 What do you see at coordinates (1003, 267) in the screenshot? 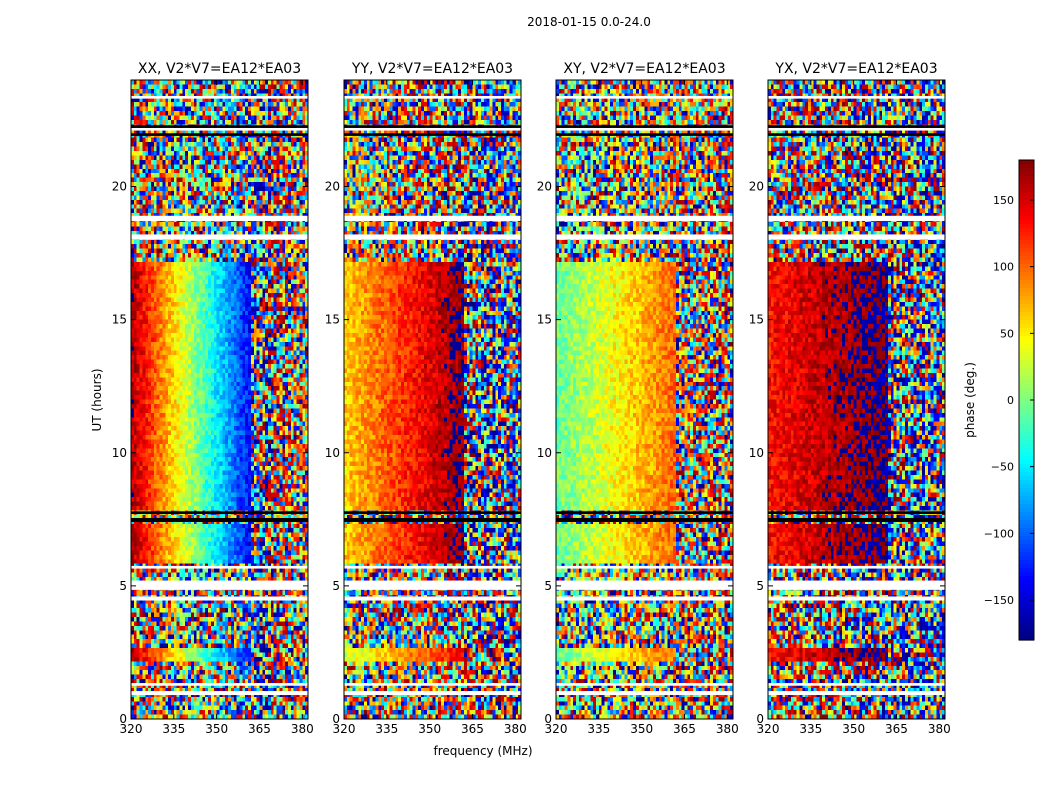
I see `colorbar-tick-label: 100` at bounding box center [1003, 267].